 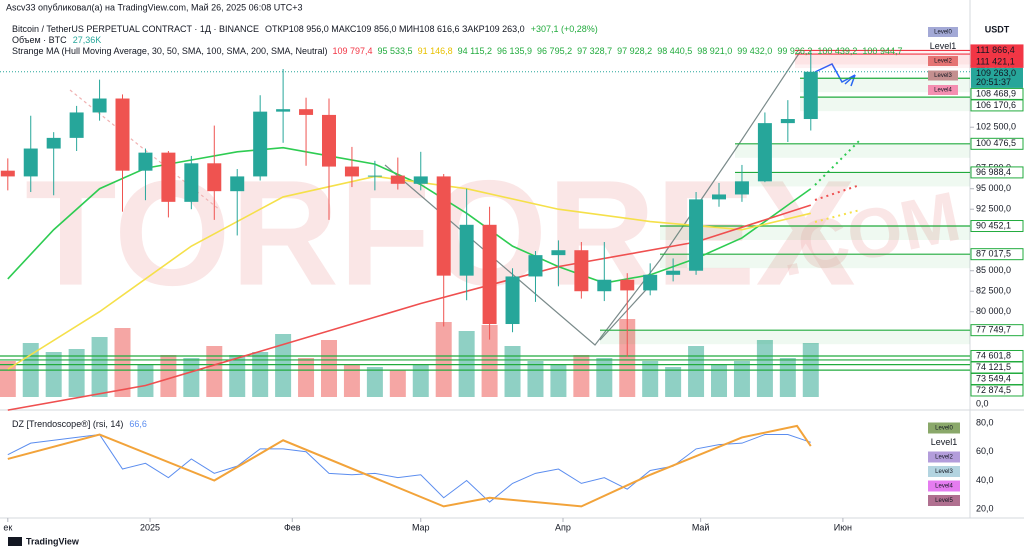 I want to click on rsi-tick-label: 20,0, so click(x=985, y=509).